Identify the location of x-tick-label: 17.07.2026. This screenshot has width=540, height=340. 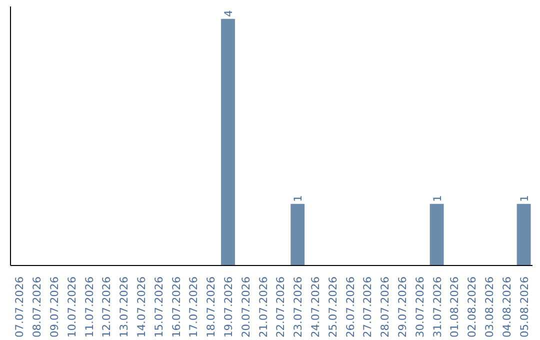
(193, 307).